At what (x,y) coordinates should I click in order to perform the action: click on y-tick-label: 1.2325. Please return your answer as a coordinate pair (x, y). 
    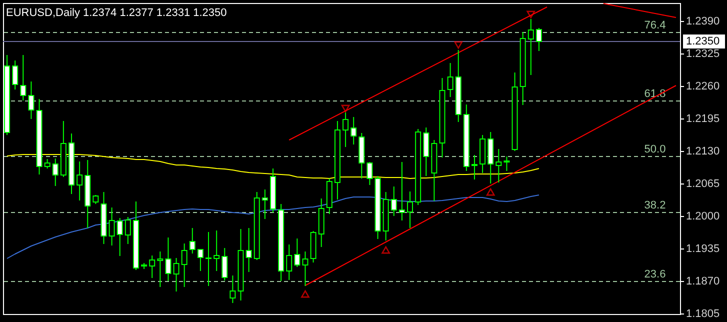
    Looking at the image, I should click on (703, 54).